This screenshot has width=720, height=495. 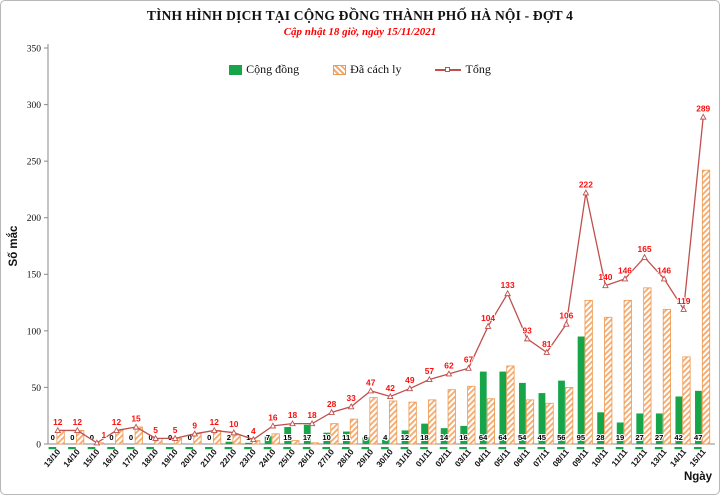 I want to click on svg-text: 28/10, so click(x=346, y=458).